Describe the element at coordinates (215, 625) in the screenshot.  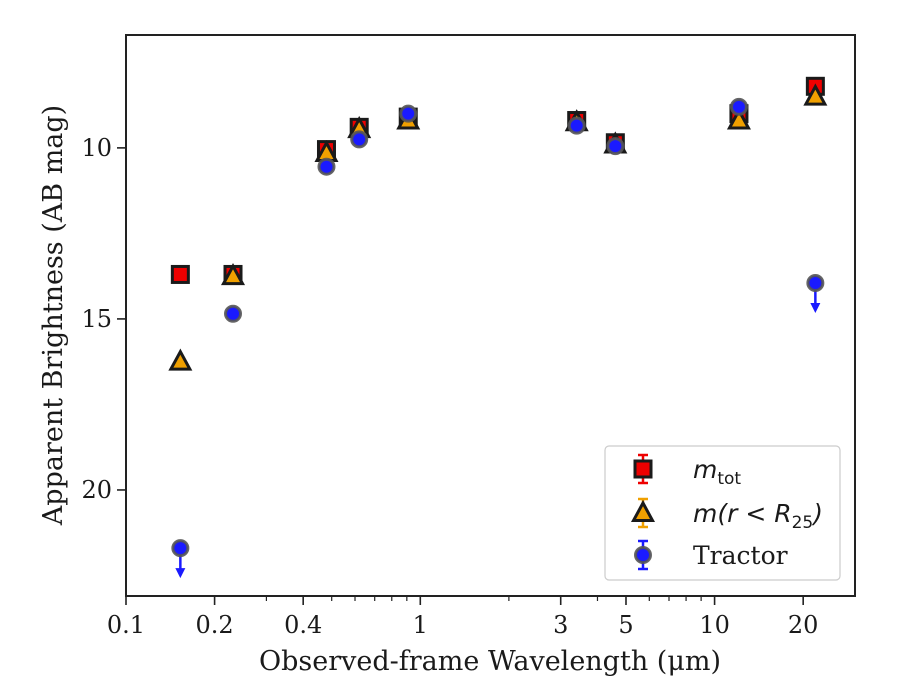
I see `x-tick-label: 0.2` at that location.